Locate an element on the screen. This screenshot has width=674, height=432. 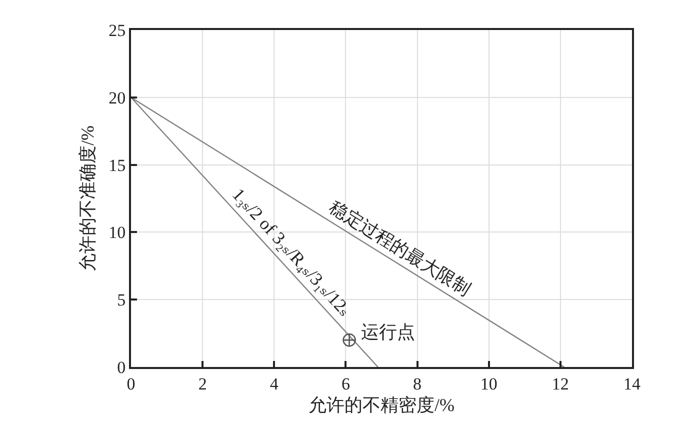
x-tick-label: 14 is located at coordinates (632, 384).